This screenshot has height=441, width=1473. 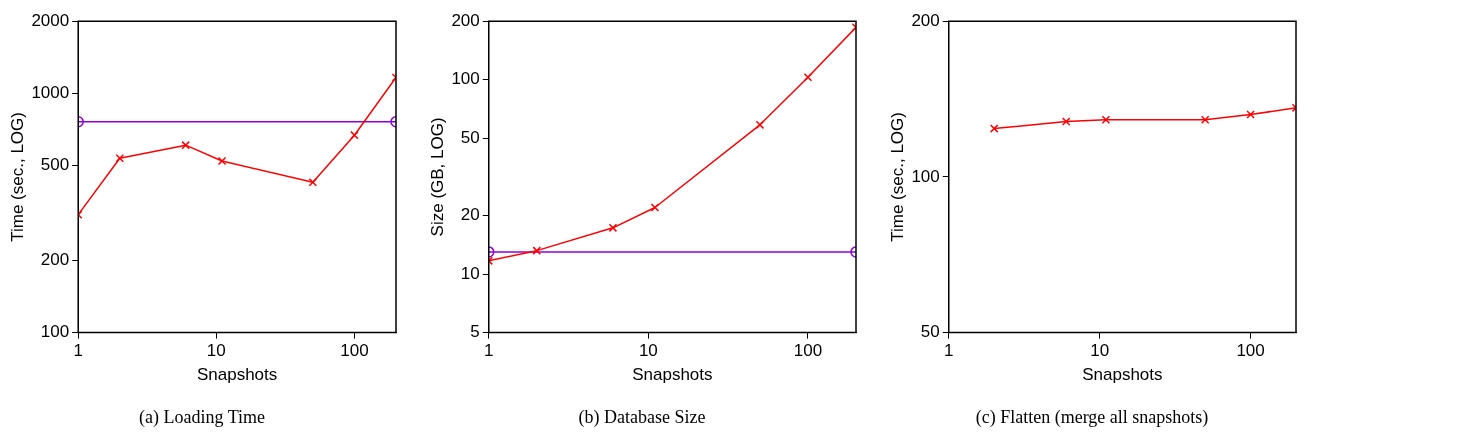 What do you see at coordinates (642, 417) in the screenshot?
I see `text: (b) Database Size` at bounding box center [642, 417].